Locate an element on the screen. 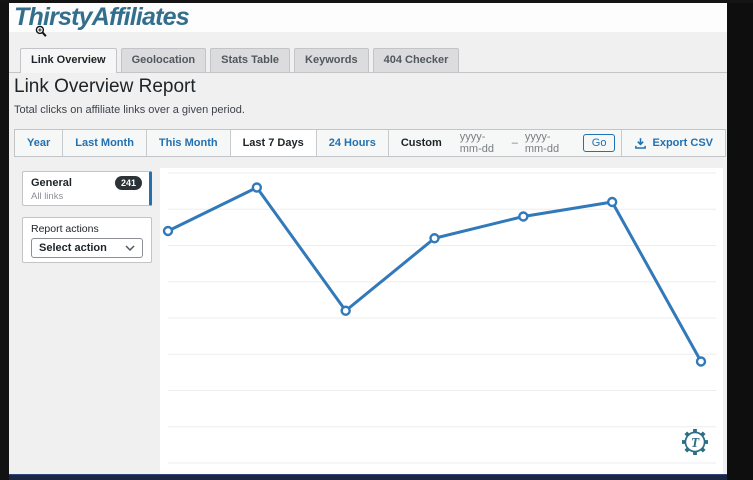 This screenshot has height=480, width=753. right-screen-edge is located at coordinates (740, 240).